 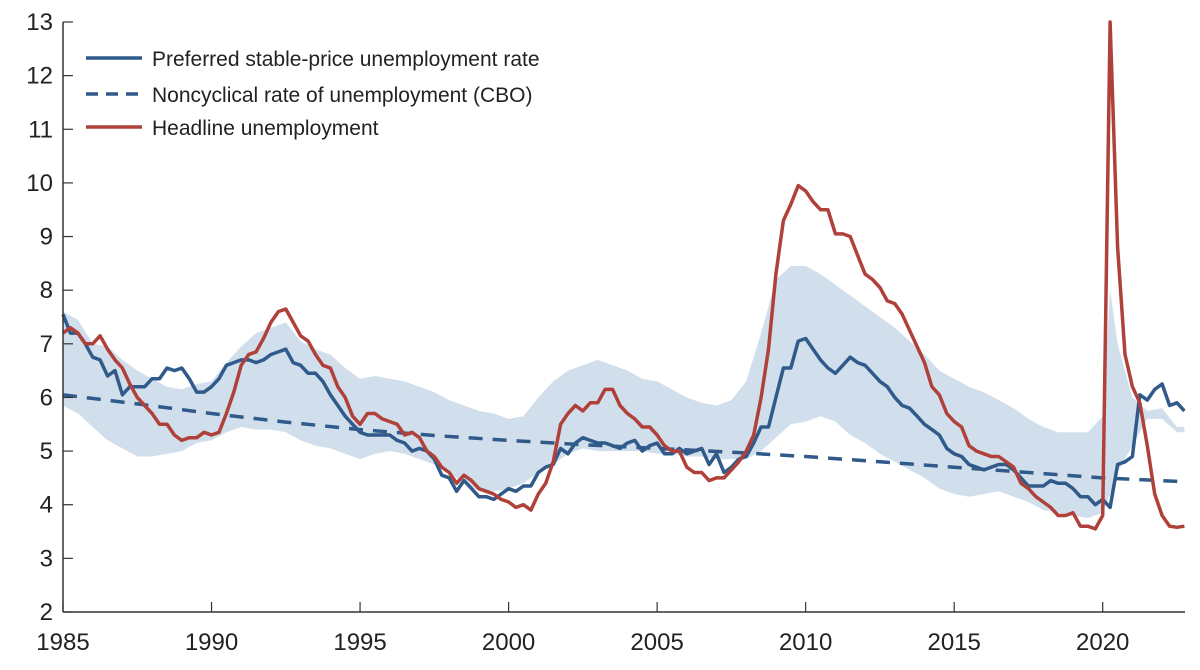 I want to click on y-tick-label: 6, so click(x=46, y=397).